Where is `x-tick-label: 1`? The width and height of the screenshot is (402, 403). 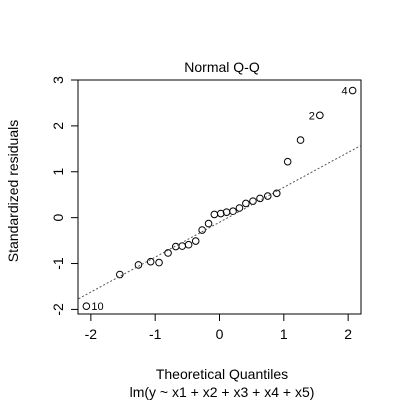
x-tick-label: 1 is located at coordinates (284, 334).